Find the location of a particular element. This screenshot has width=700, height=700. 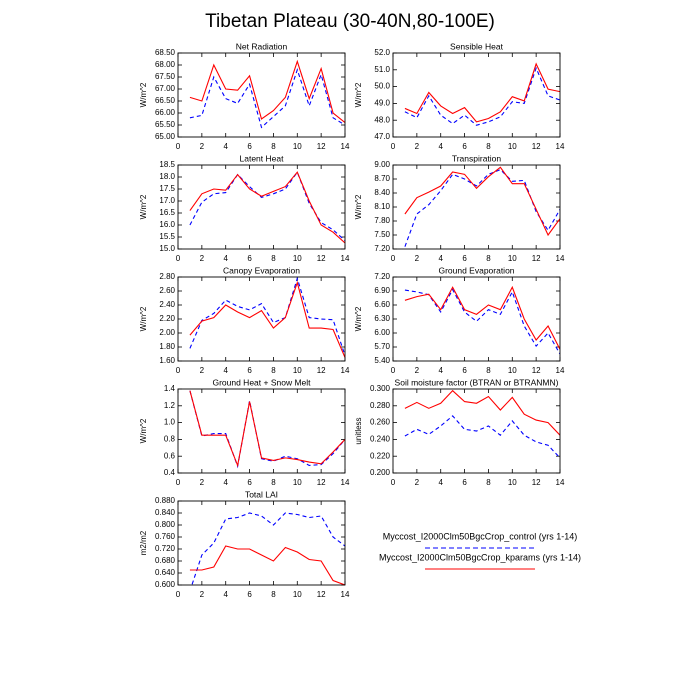

panel-title: Sensible Heat is located at coordinates (477, 46).